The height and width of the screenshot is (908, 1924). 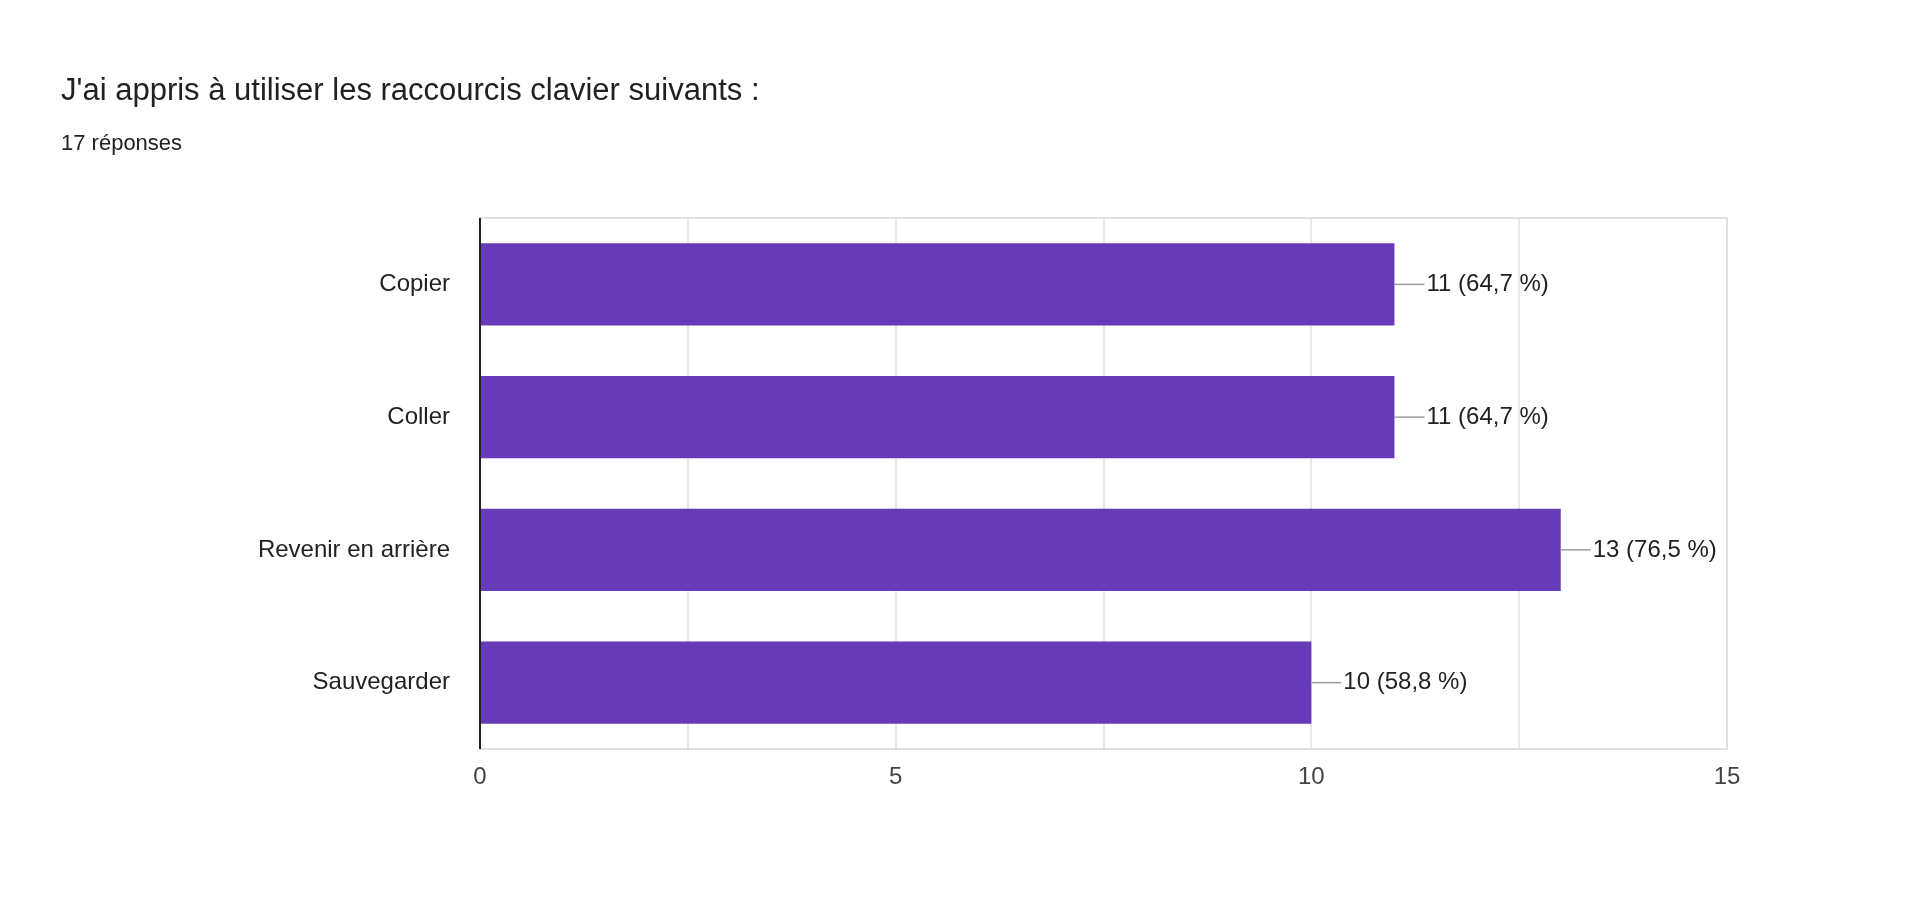 What do you see at coordinates (353, 548) in the screenshot?
I see `y-tick-label: Revenir en arrière` at bounding box center [353, 548].